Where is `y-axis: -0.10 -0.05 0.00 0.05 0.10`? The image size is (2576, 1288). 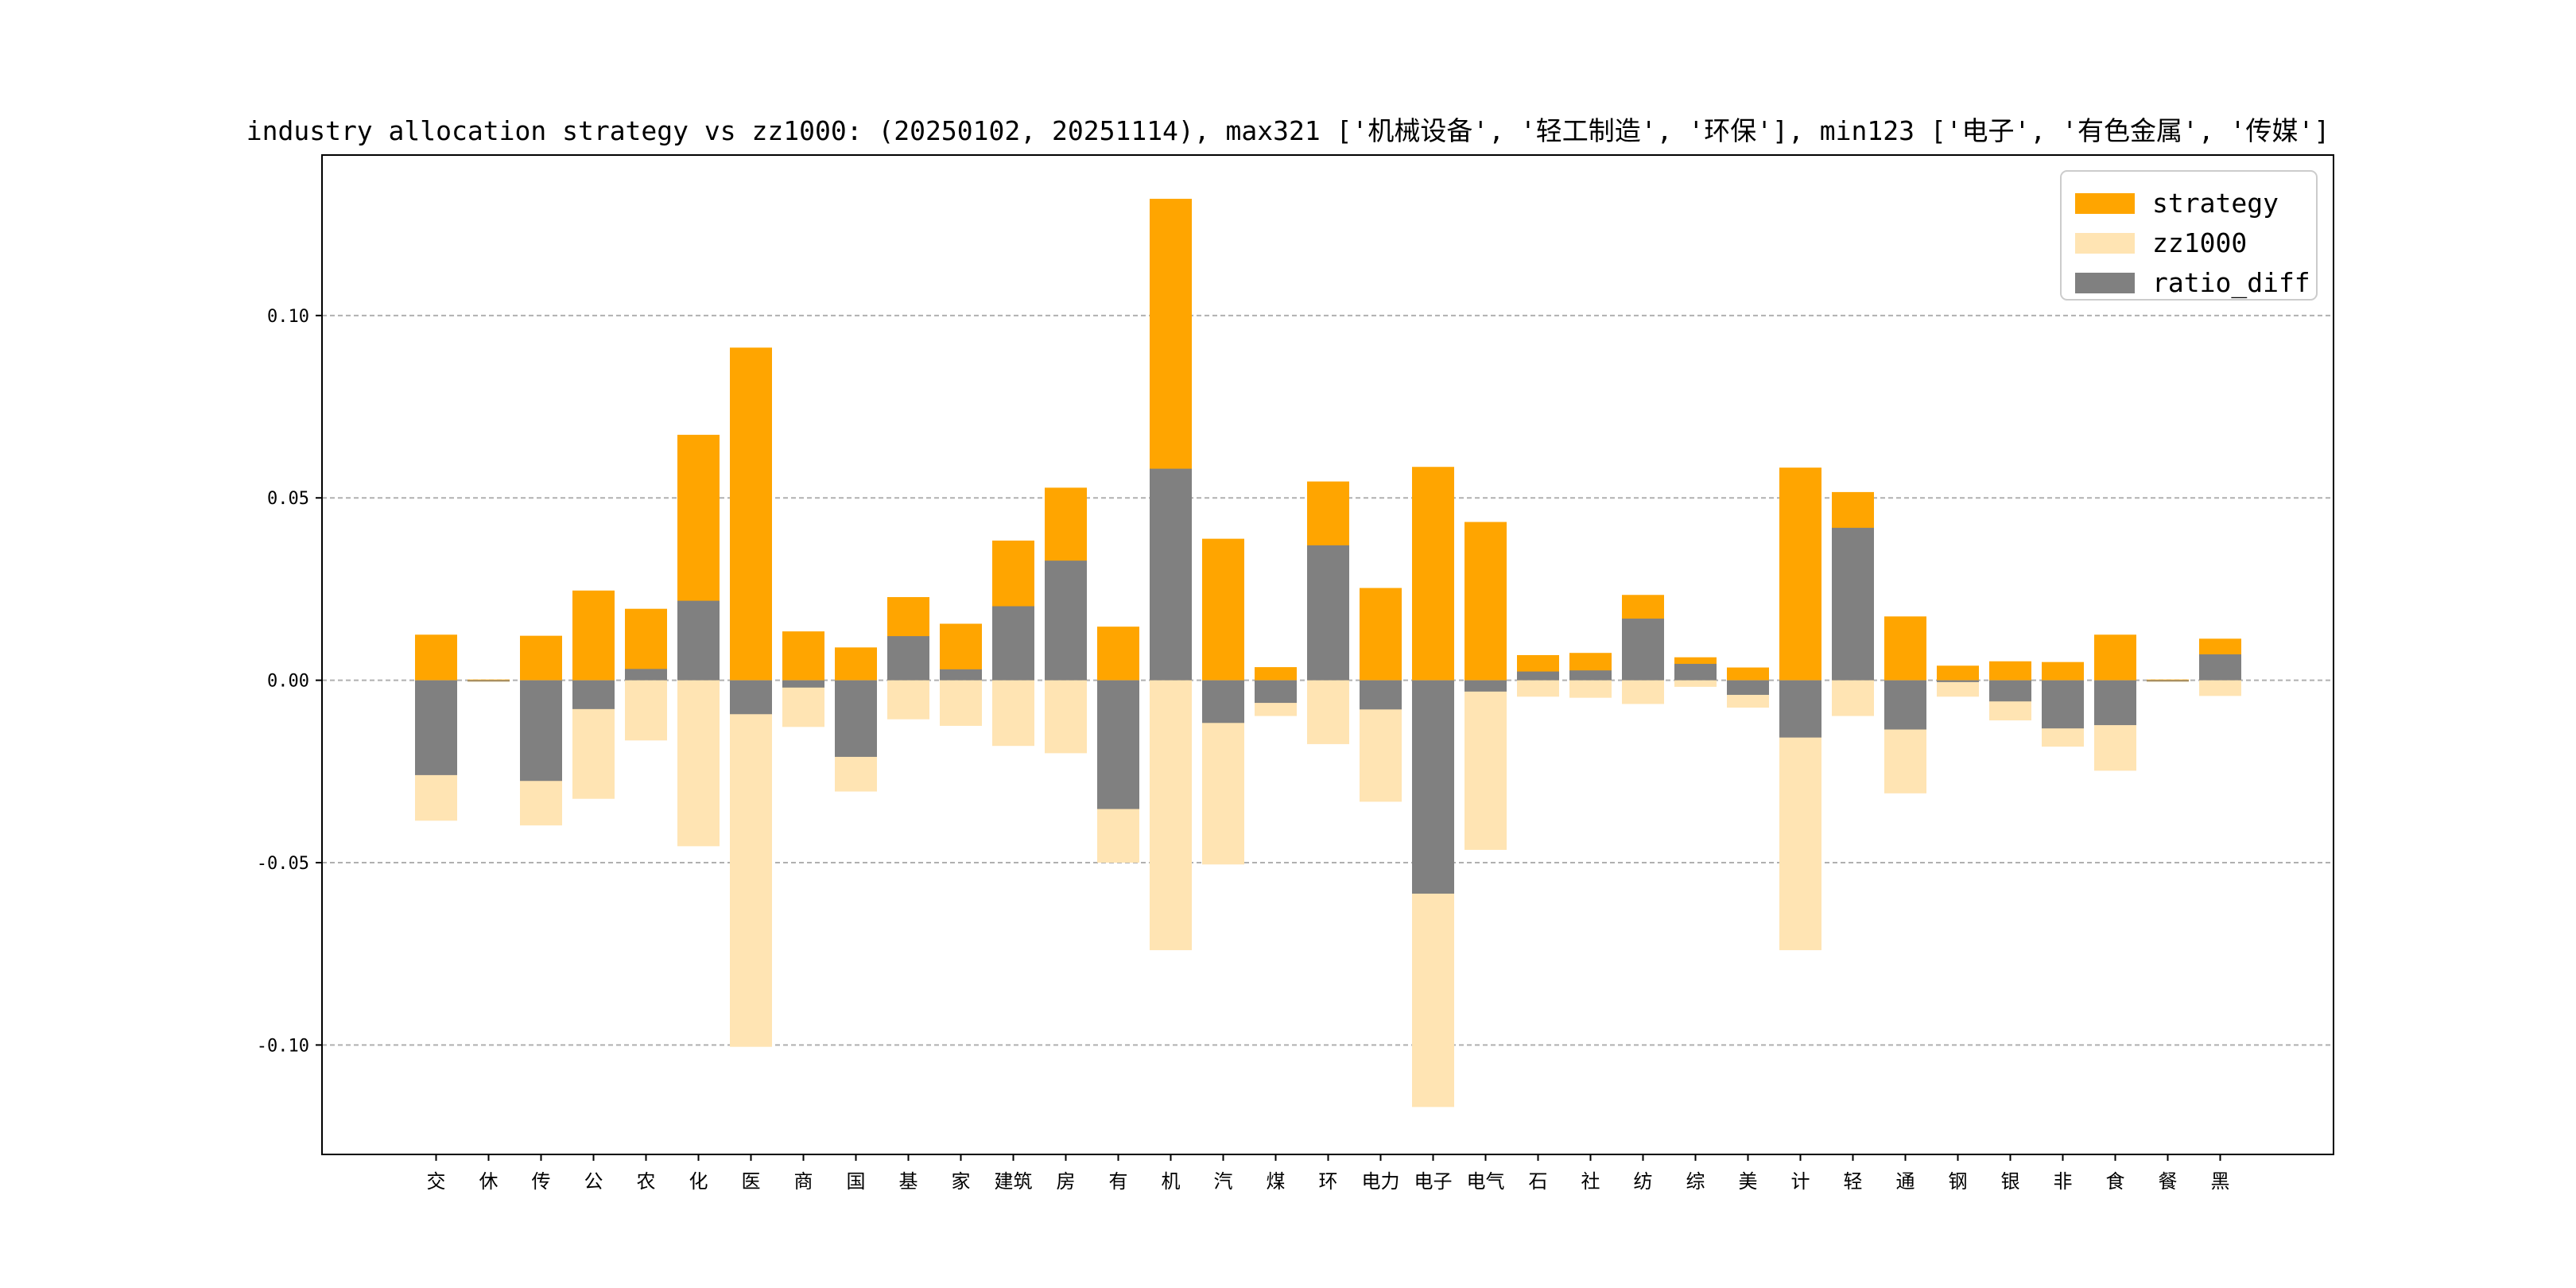
y-axis: -0.10 -0.05 0.00 0.05 0.10 is located at coordinates (290, 682).